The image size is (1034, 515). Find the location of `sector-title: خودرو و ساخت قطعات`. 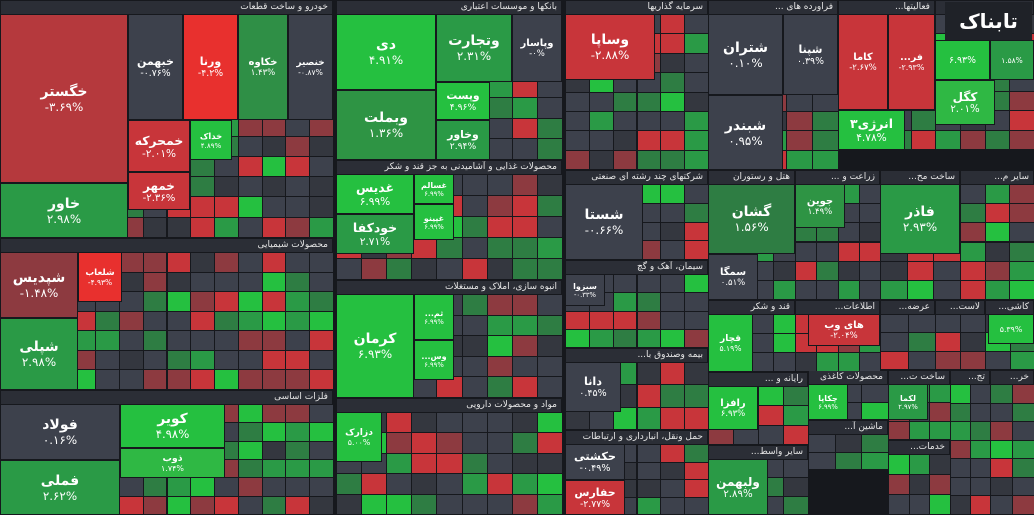

sector-title: خودرو و ساخت قطعات is located at coordinates (166, 7).